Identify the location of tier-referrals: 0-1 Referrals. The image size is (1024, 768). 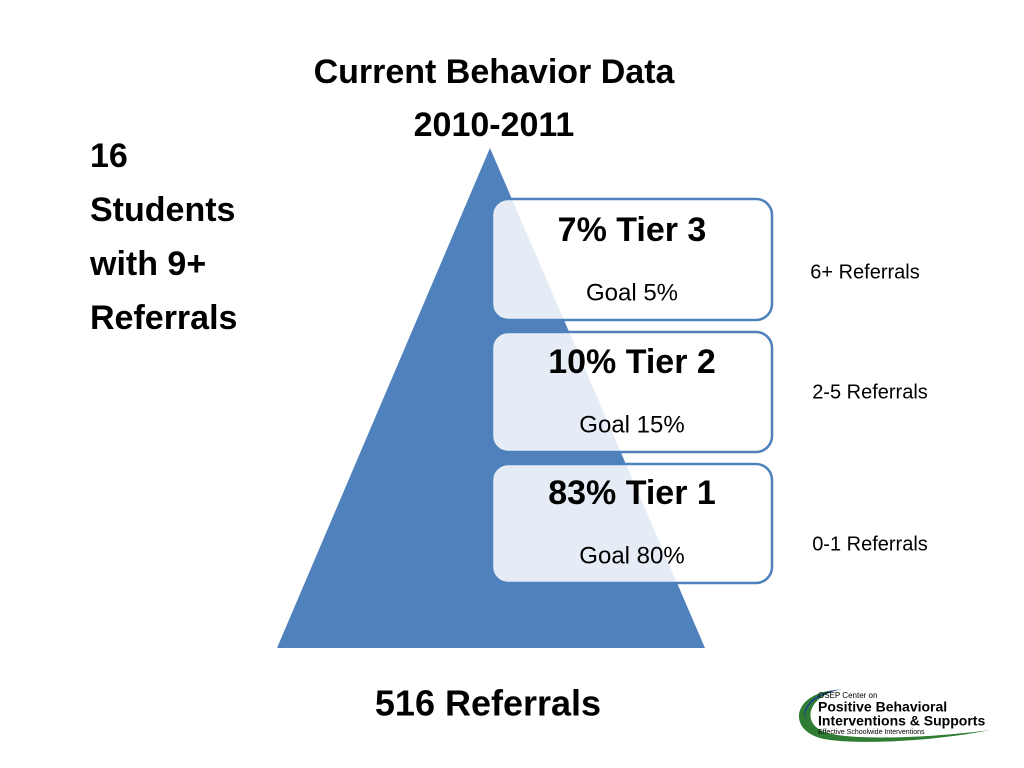
(870, 544).